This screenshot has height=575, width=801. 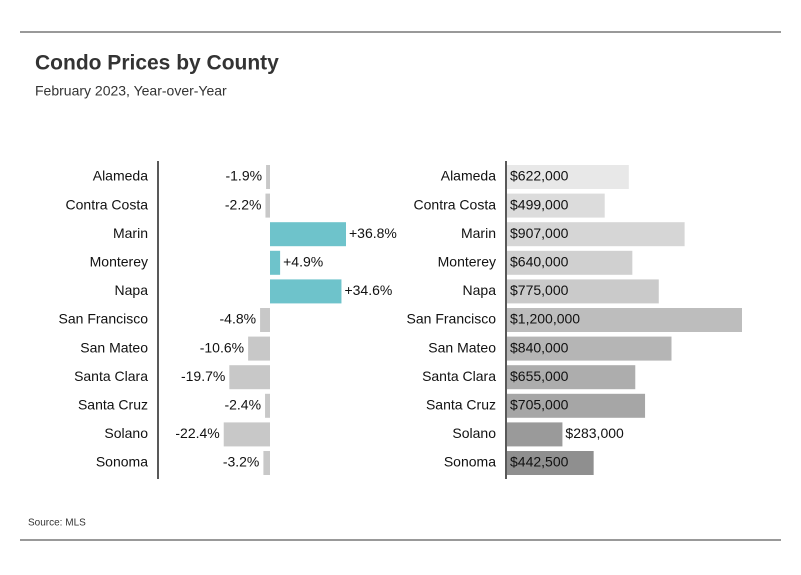 I want to click on value-label: -2.4%, so click(x=242, y=405).